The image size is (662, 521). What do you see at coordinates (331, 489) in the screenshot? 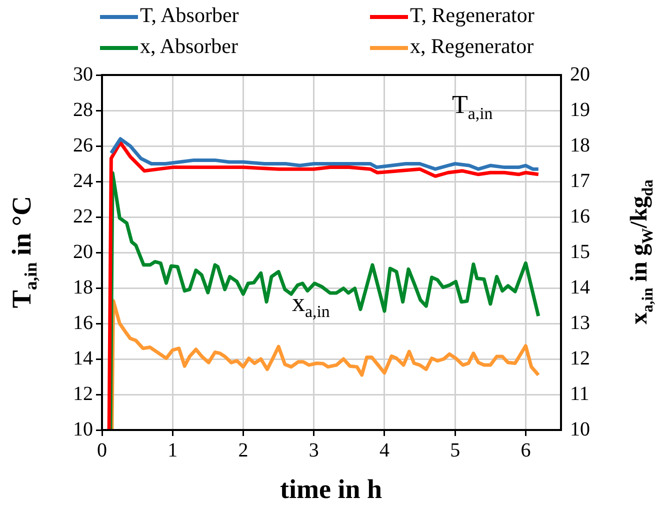
I see `x-axis-title: time in h` at bounding box center [331, 489].